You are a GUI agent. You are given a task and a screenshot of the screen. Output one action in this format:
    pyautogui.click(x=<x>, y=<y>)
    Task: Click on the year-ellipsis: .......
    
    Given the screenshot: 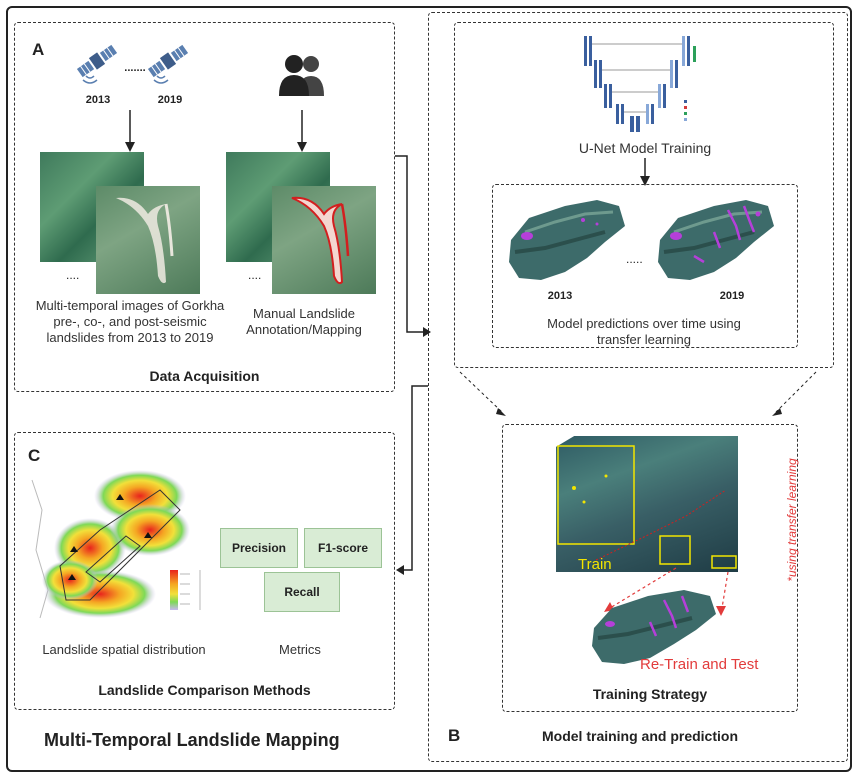 What is the action you would take?
    pyautogui.click(x=135, y=68)
    